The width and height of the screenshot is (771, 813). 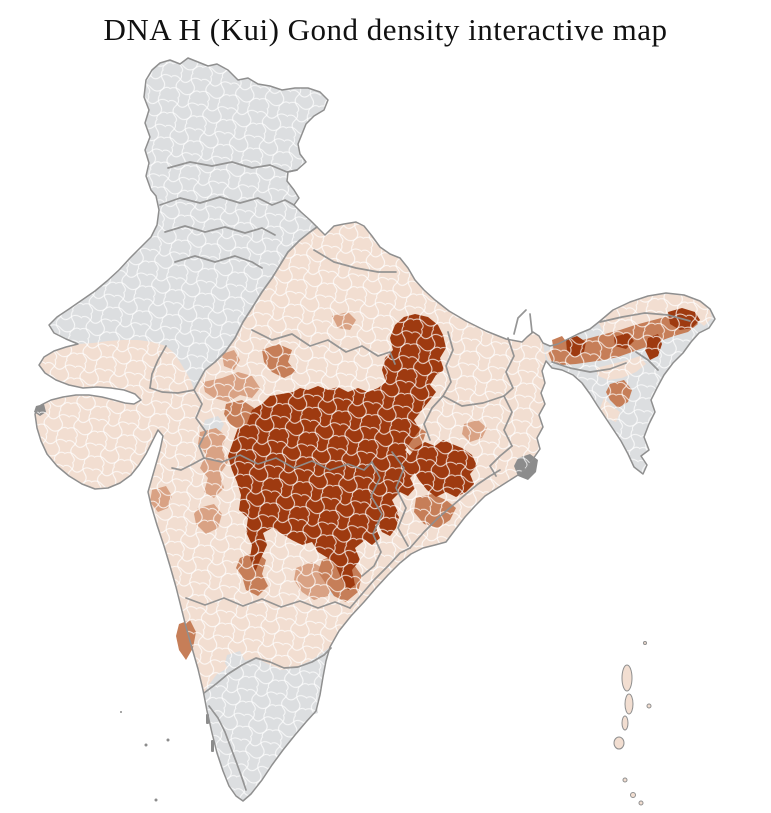 I want to click on page-title: DNA H (Kui) Gond density interactive map, so click(x=385, y=29).